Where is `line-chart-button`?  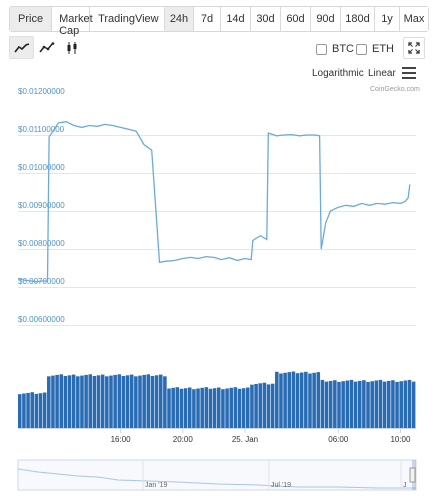 line-chart-button is located at coordinates (21, 47).